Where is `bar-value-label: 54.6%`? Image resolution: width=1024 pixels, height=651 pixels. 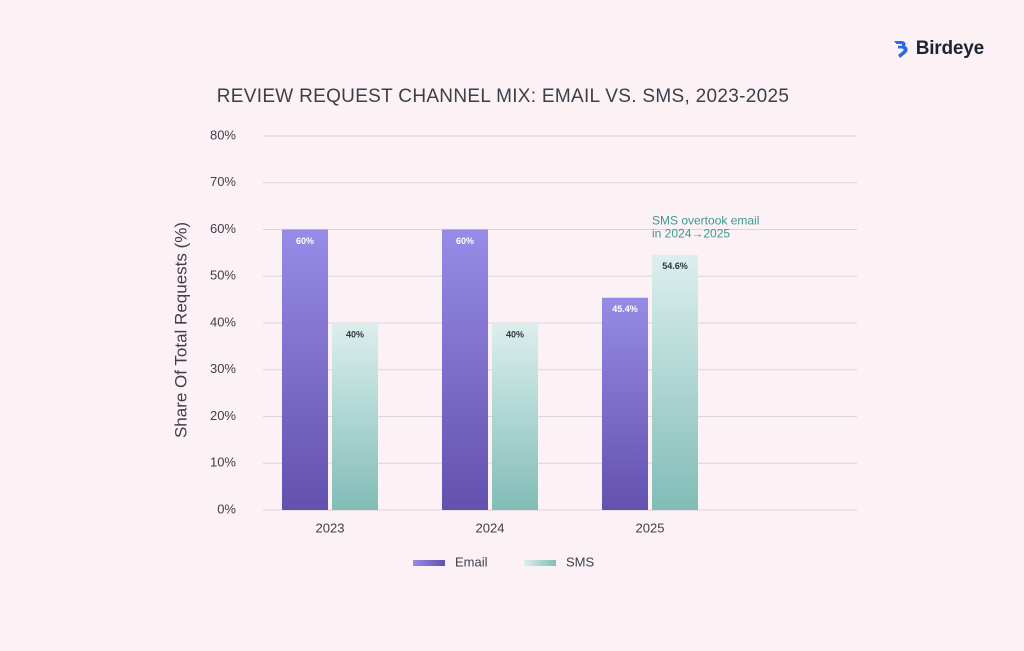 bar-value-label: 54.6% is located at coordinates (675, 266).